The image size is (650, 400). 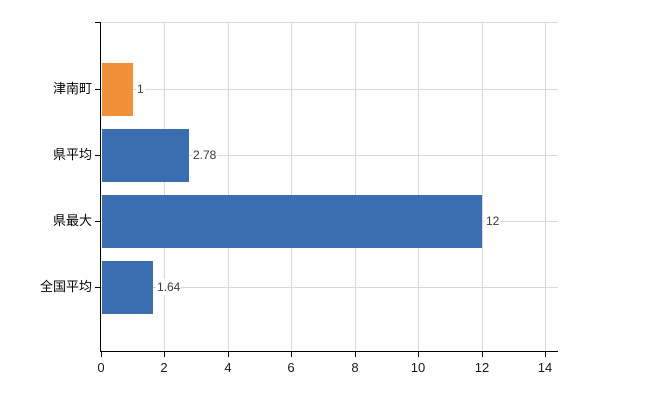 What do you see at coordinates (65, 286) in the screenshot?
I see `category-label: 全国平均` at bounding box center [65, 286].